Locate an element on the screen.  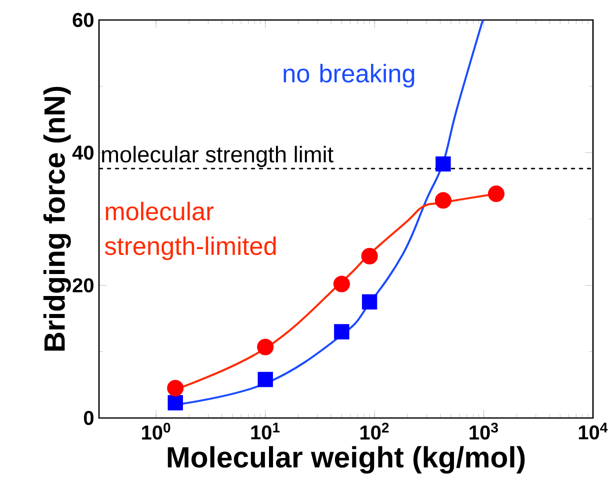
x-tick-label: 10$^{0}$ is located at coordinates (156, 431).